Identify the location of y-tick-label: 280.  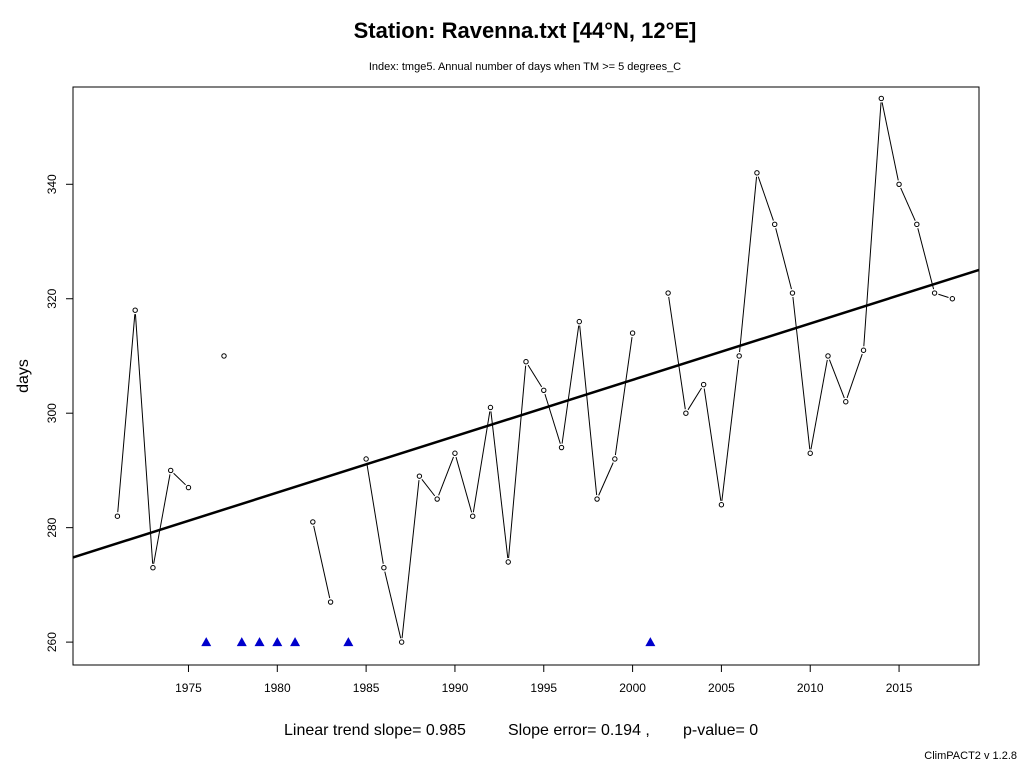
(52, 527).